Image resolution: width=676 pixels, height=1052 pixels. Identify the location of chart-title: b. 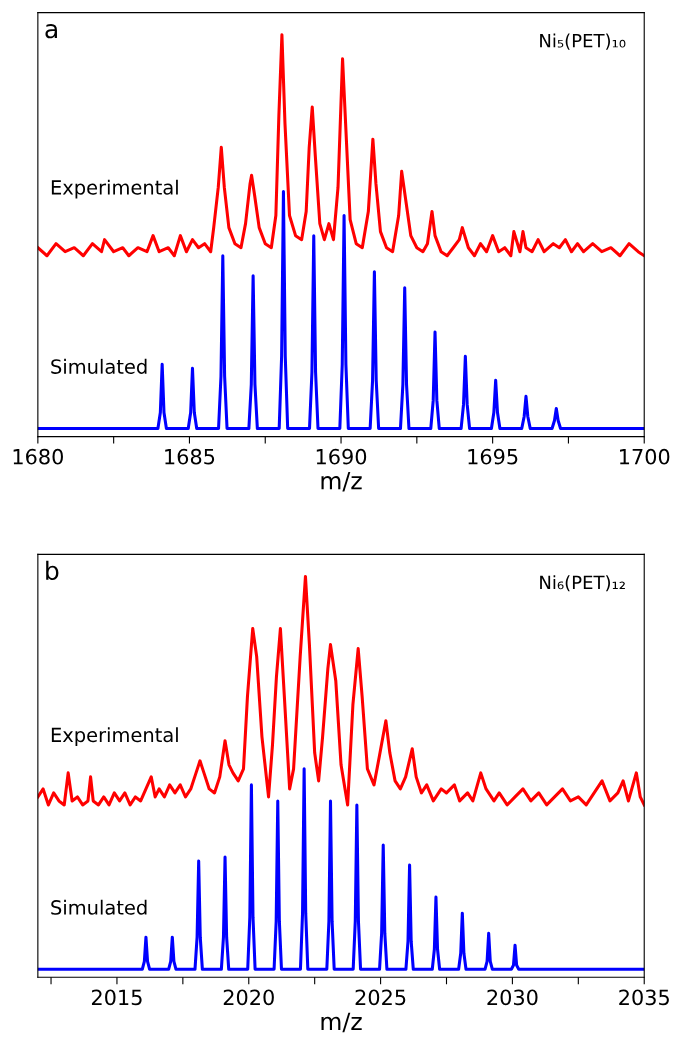
(52, 570).